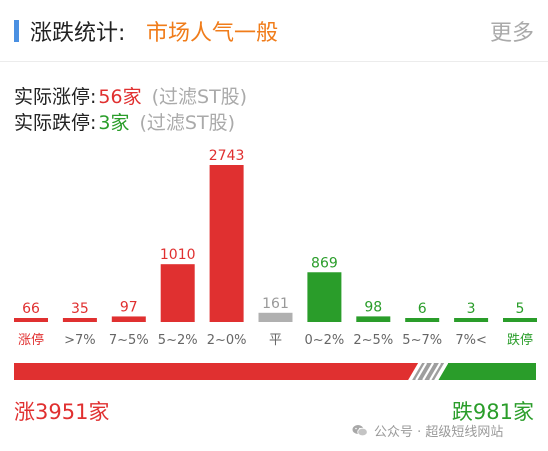  What do you see at coordinates (227, 156) in the screenshot?
I see `bar-value-label: 2743` at bounding box center [227, 156].